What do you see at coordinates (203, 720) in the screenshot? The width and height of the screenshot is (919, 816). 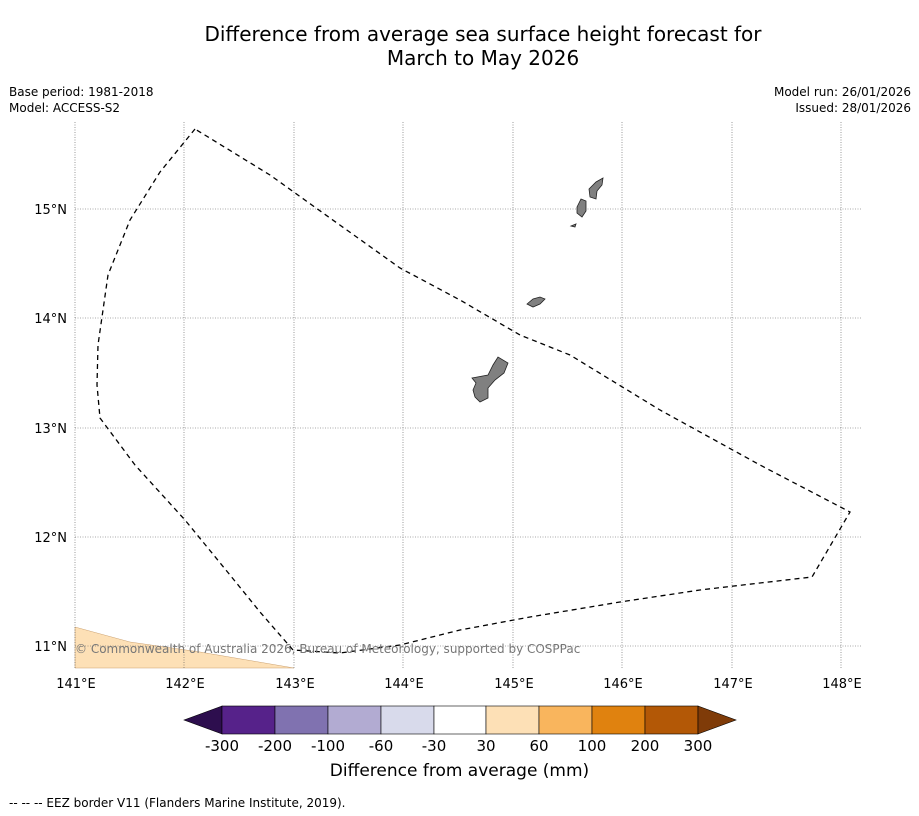 I see `colorbar-extend-low` at bounding box center [203, 720].